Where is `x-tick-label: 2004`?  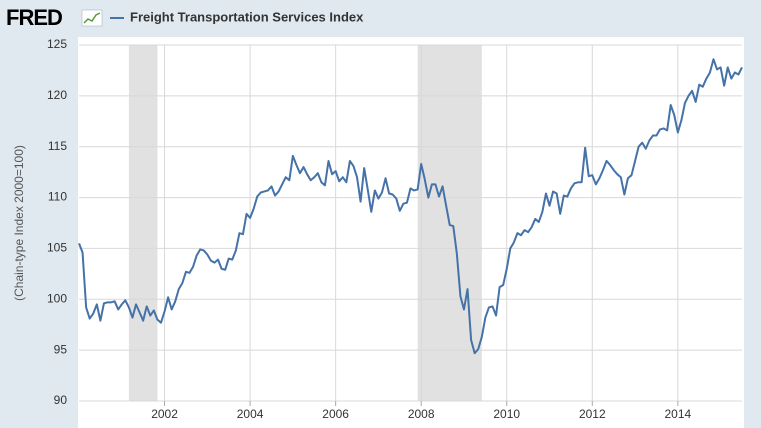
x-tick-label: 2004 is located at coordinates (250, 414).